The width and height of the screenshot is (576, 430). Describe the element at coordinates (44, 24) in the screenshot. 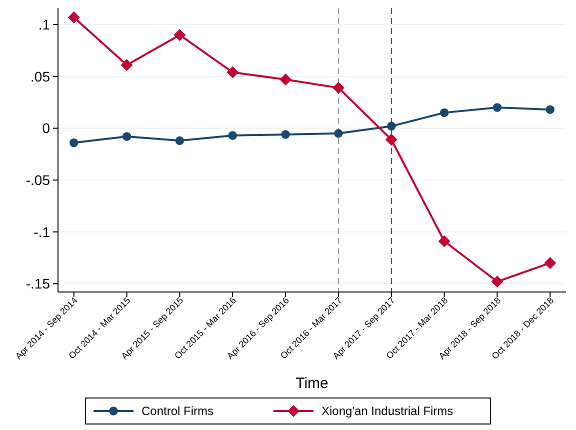

I see `y-tick-label: .1` at that location.